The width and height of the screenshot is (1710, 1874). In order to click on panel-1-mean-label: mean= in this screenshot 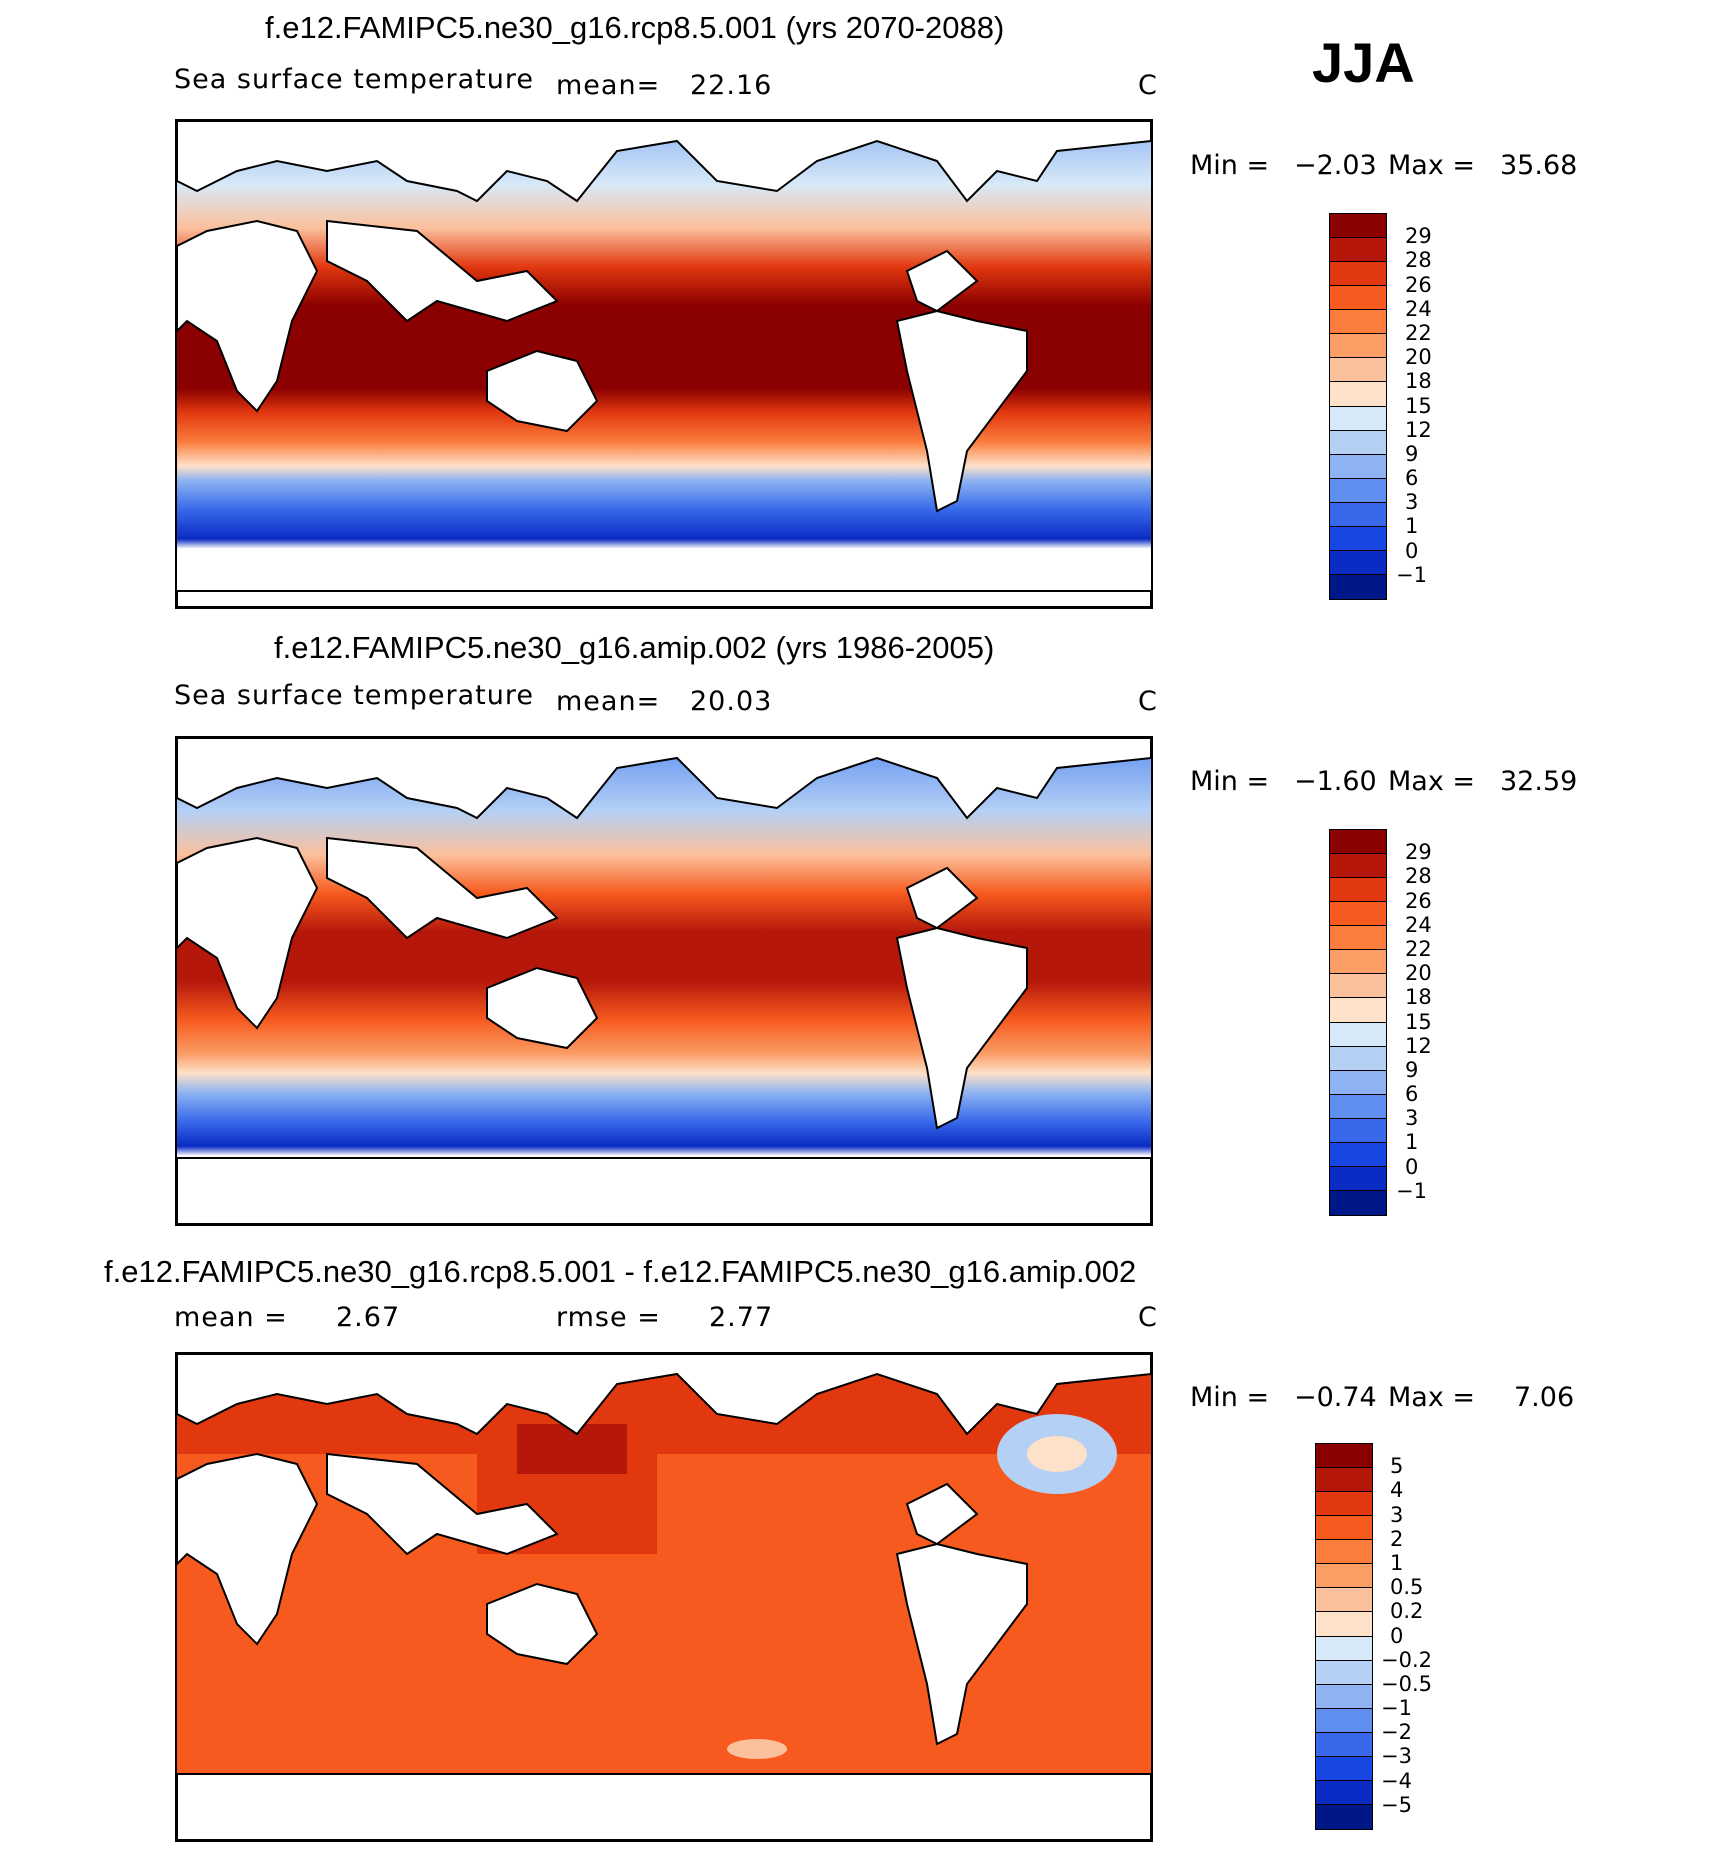, I will do `click(608, 85)`.